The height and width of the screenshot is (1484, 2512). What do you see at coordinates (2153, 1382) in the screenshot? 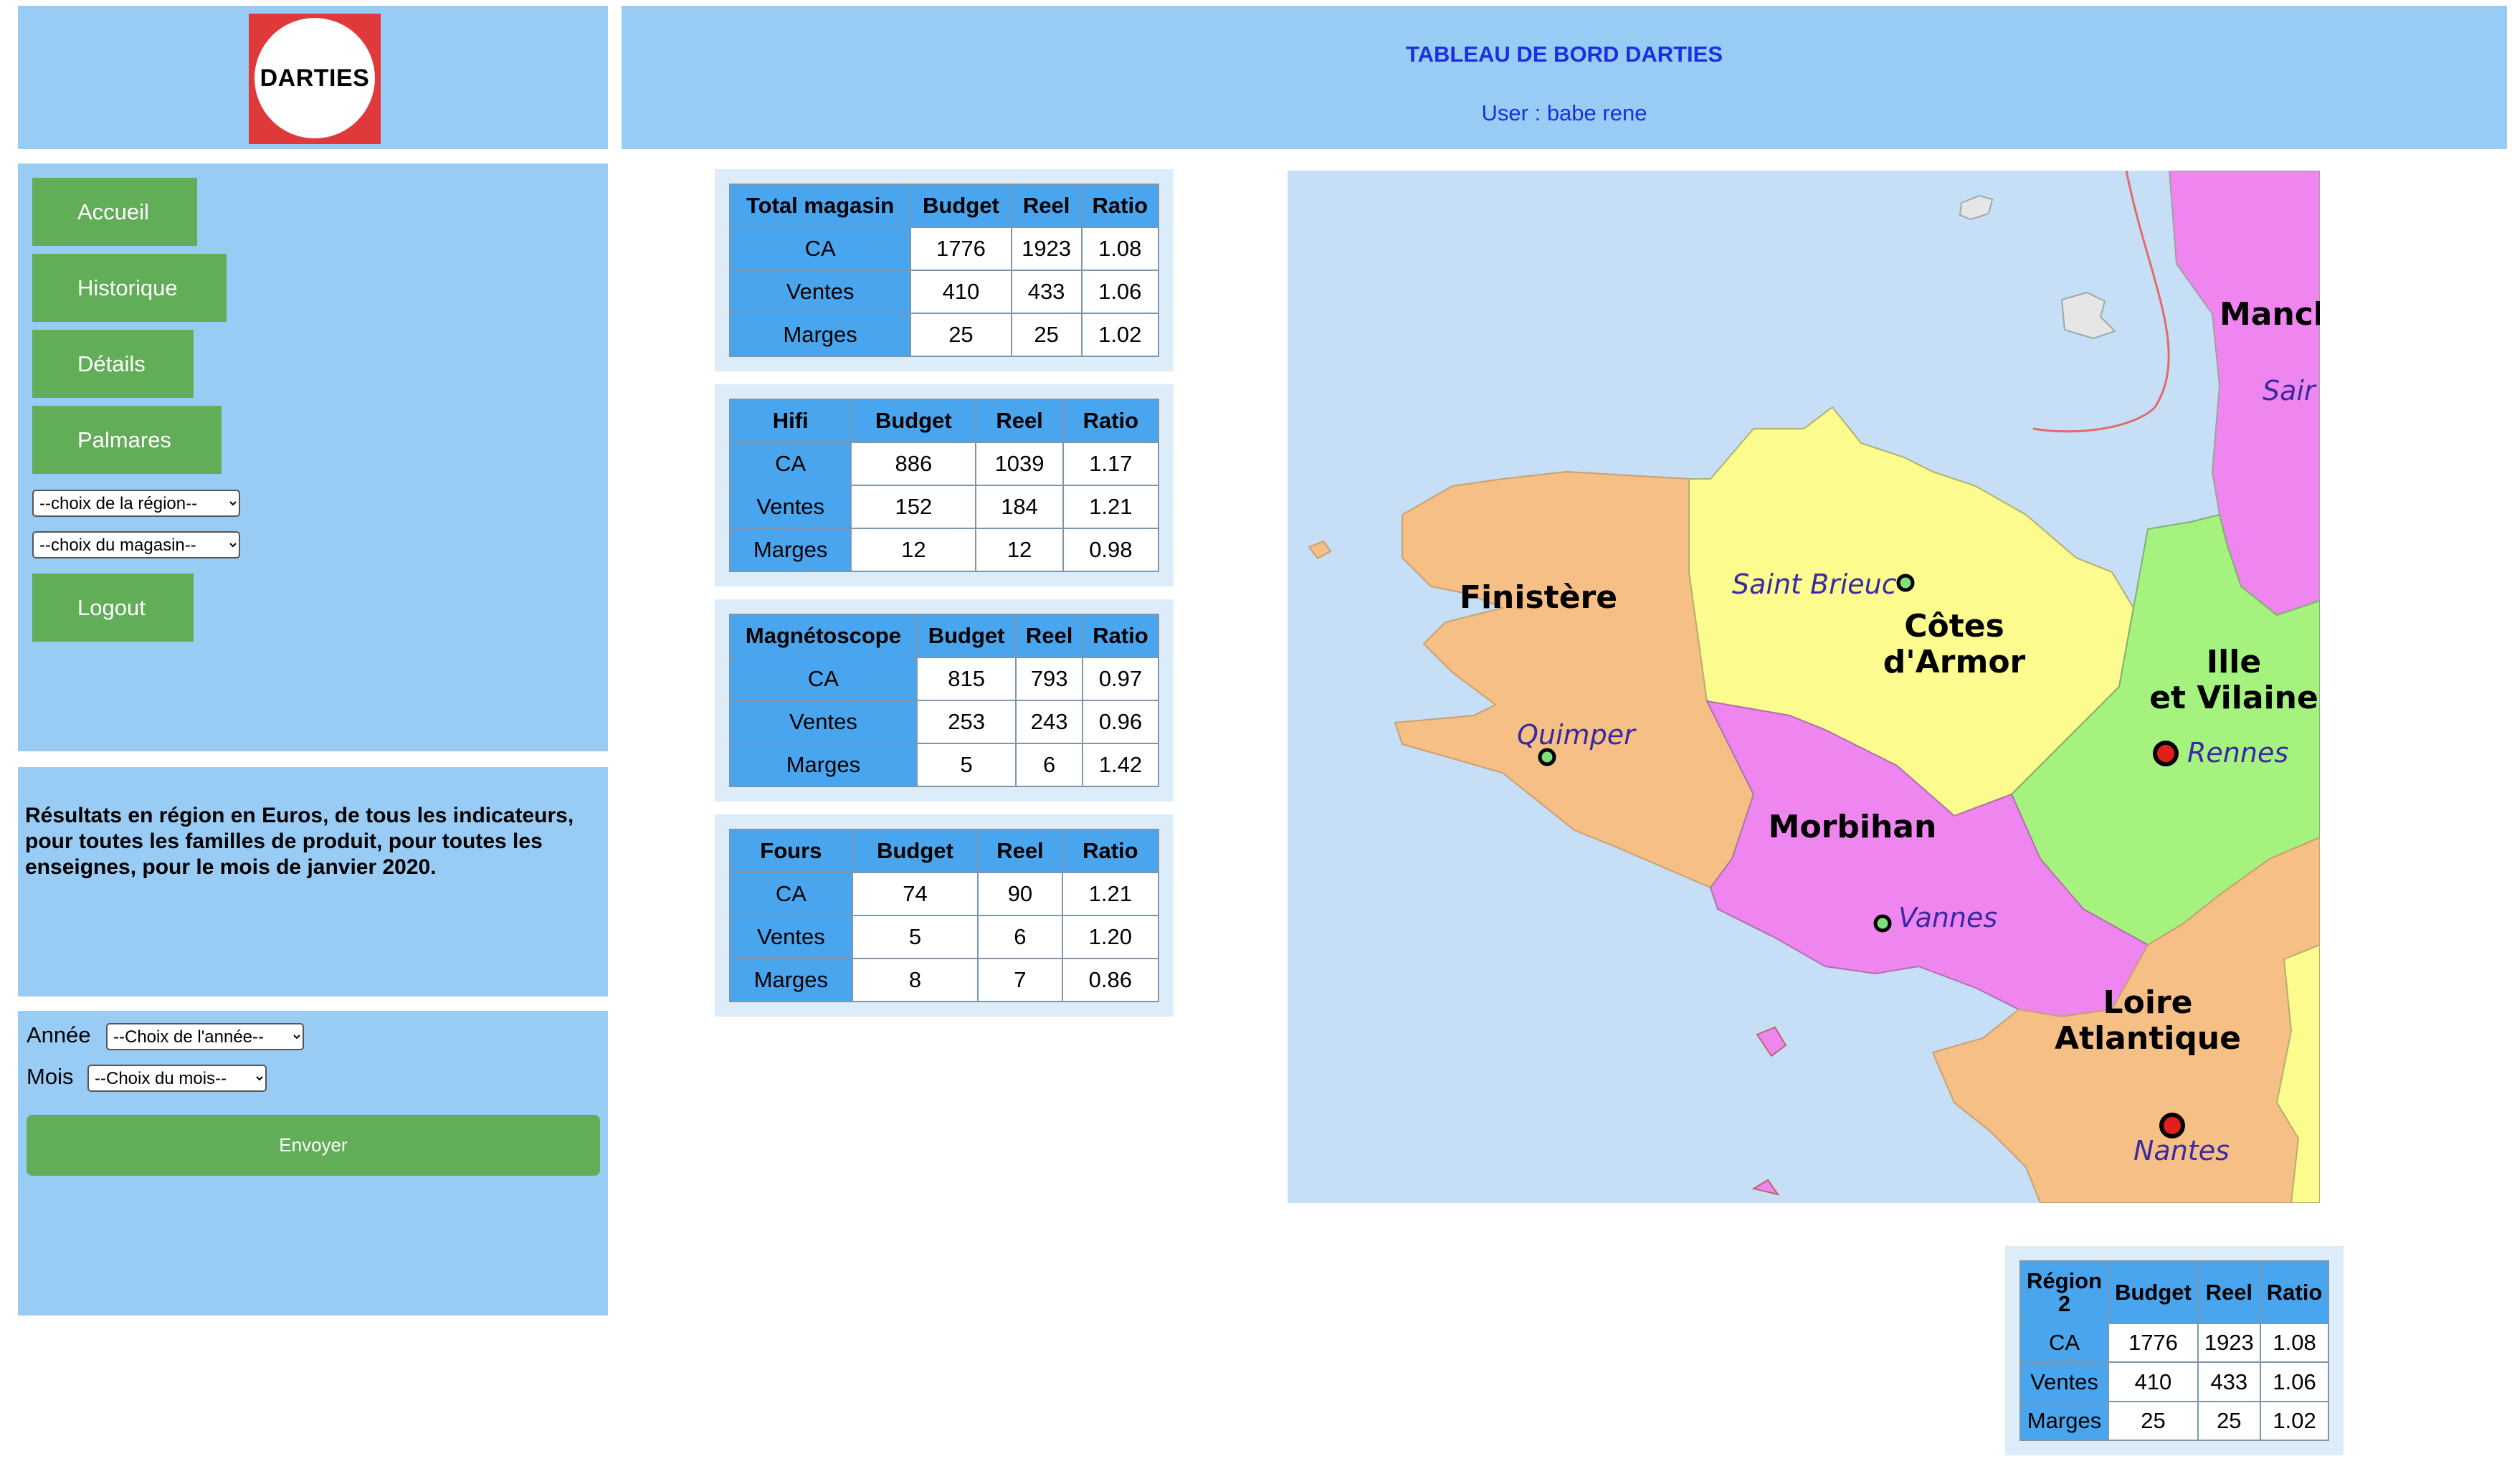
I see `cell-budget: 410` at bounding box center [2153, 1382].